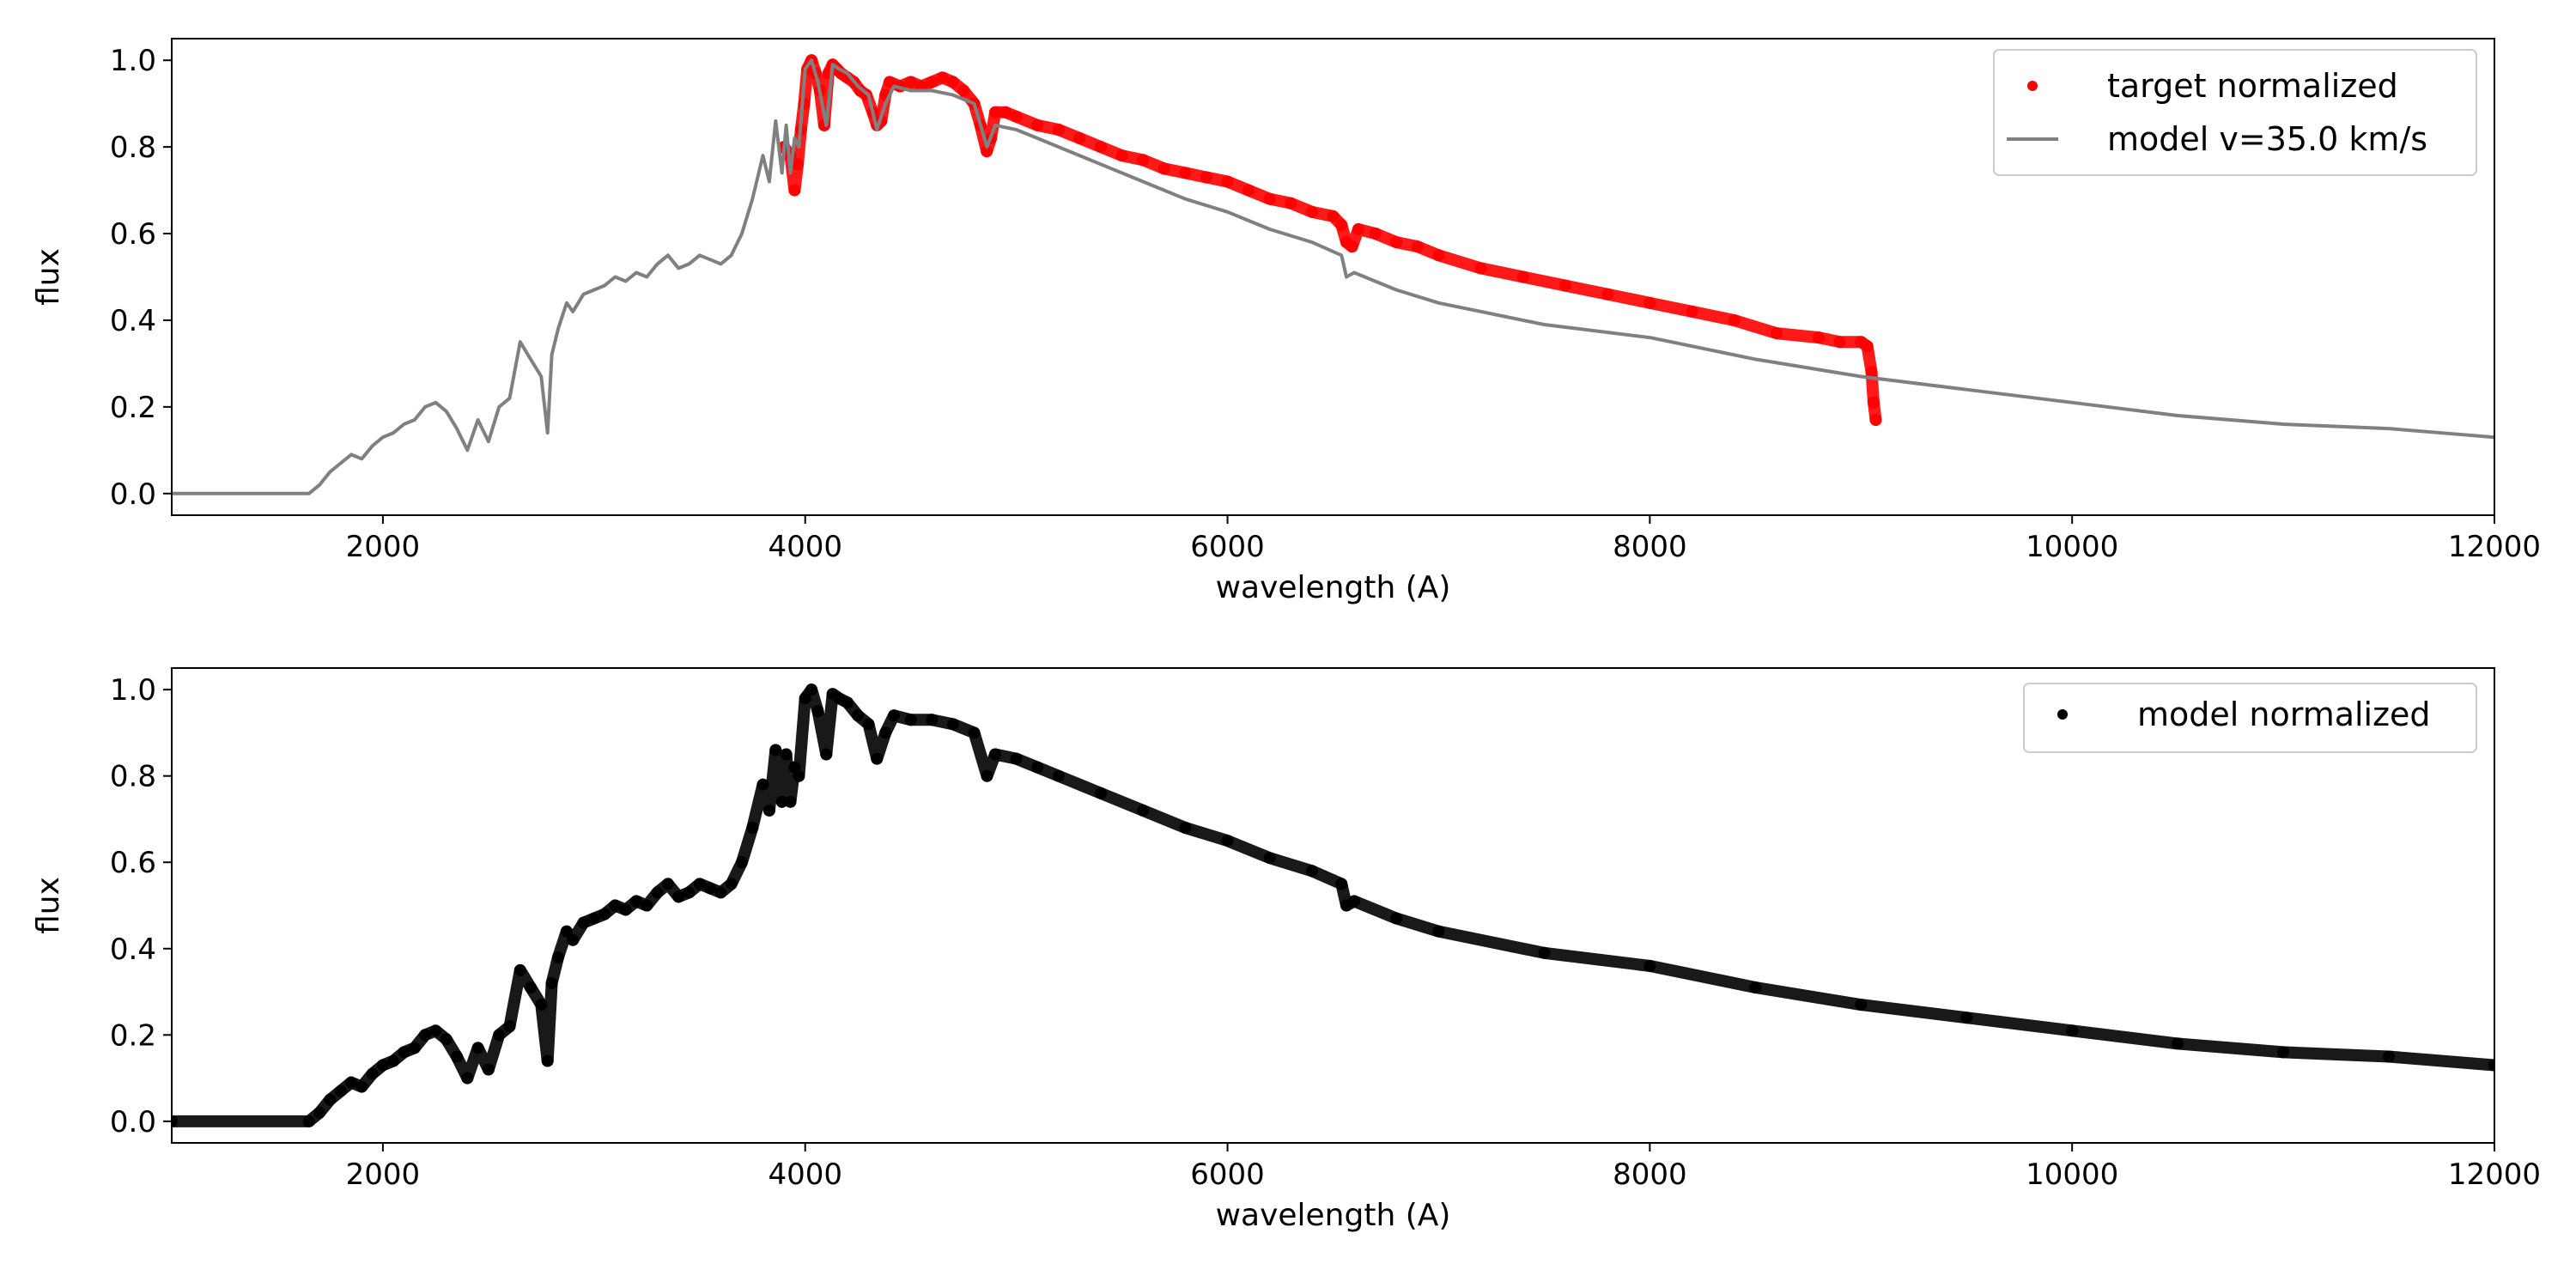 Image resolution: width=2576 pixels, height=1288 pixels. I want to click on top-ylabel: flux, so click(48, 277).